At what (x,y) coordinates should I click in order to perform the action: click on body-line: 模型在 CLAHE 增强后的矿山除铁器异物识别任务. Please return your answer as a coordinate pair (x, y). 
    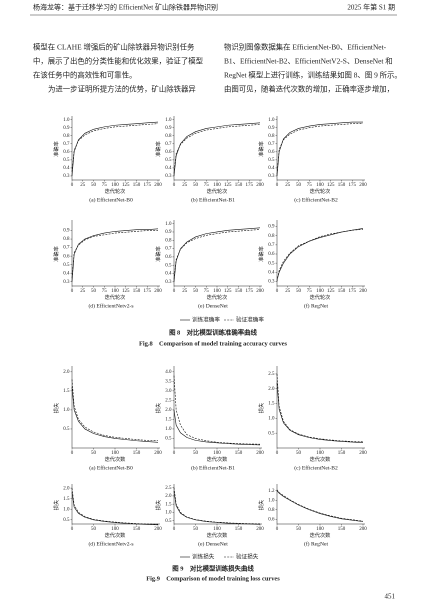
    Looking at the image, I should click on (114, 47).